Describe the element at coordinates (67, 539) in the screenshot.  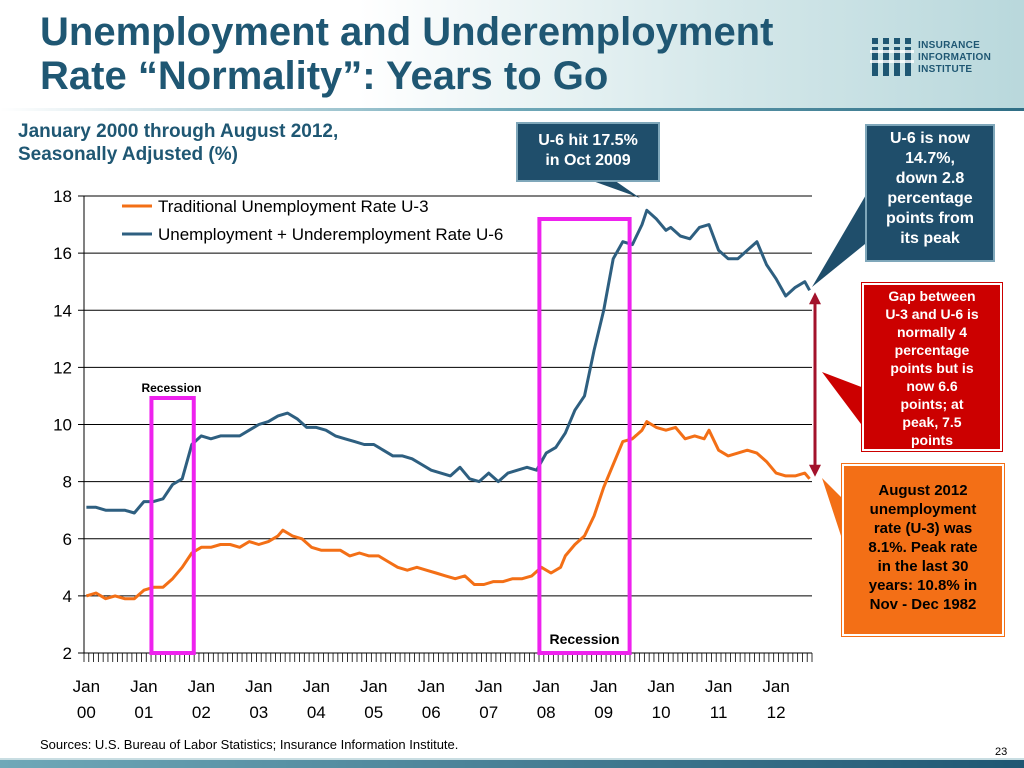
I see `y-tick-label: 6` at that location.